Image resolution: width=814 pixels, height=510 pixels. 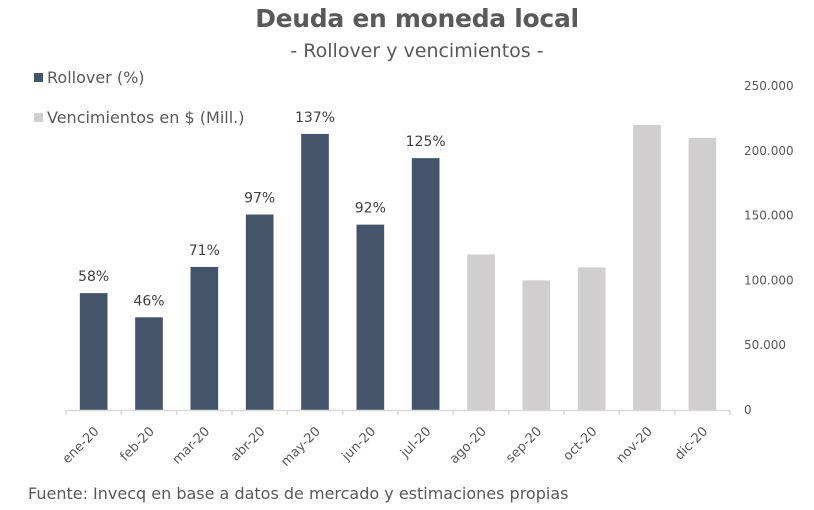 What do you see at coordinates (38, 77) in the screenshot?
I see `legend-swatch-rollover` at bounding box center [38, 77].